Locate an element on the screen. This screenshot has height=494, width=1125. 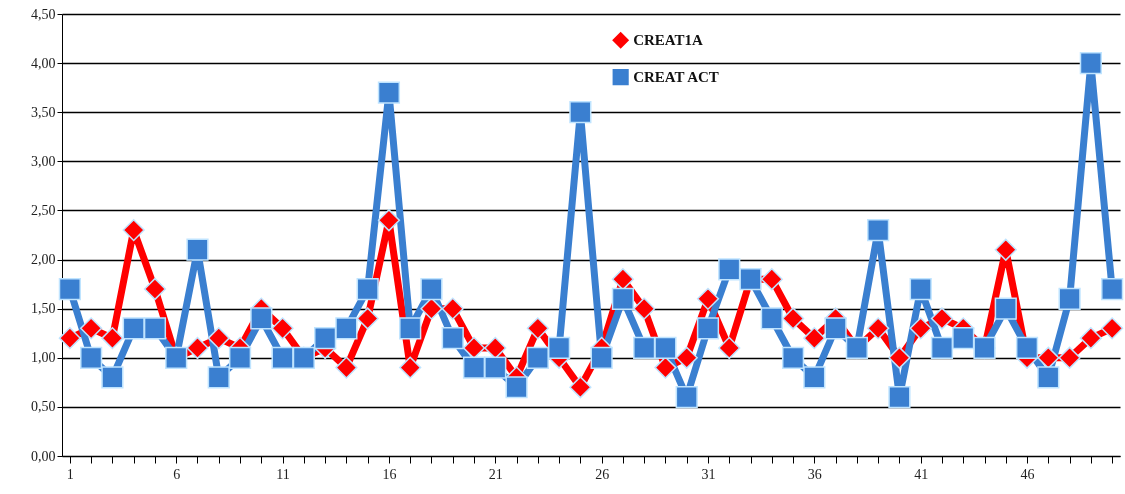
x-tick-label: 6 is located at coordinates (177, 474).